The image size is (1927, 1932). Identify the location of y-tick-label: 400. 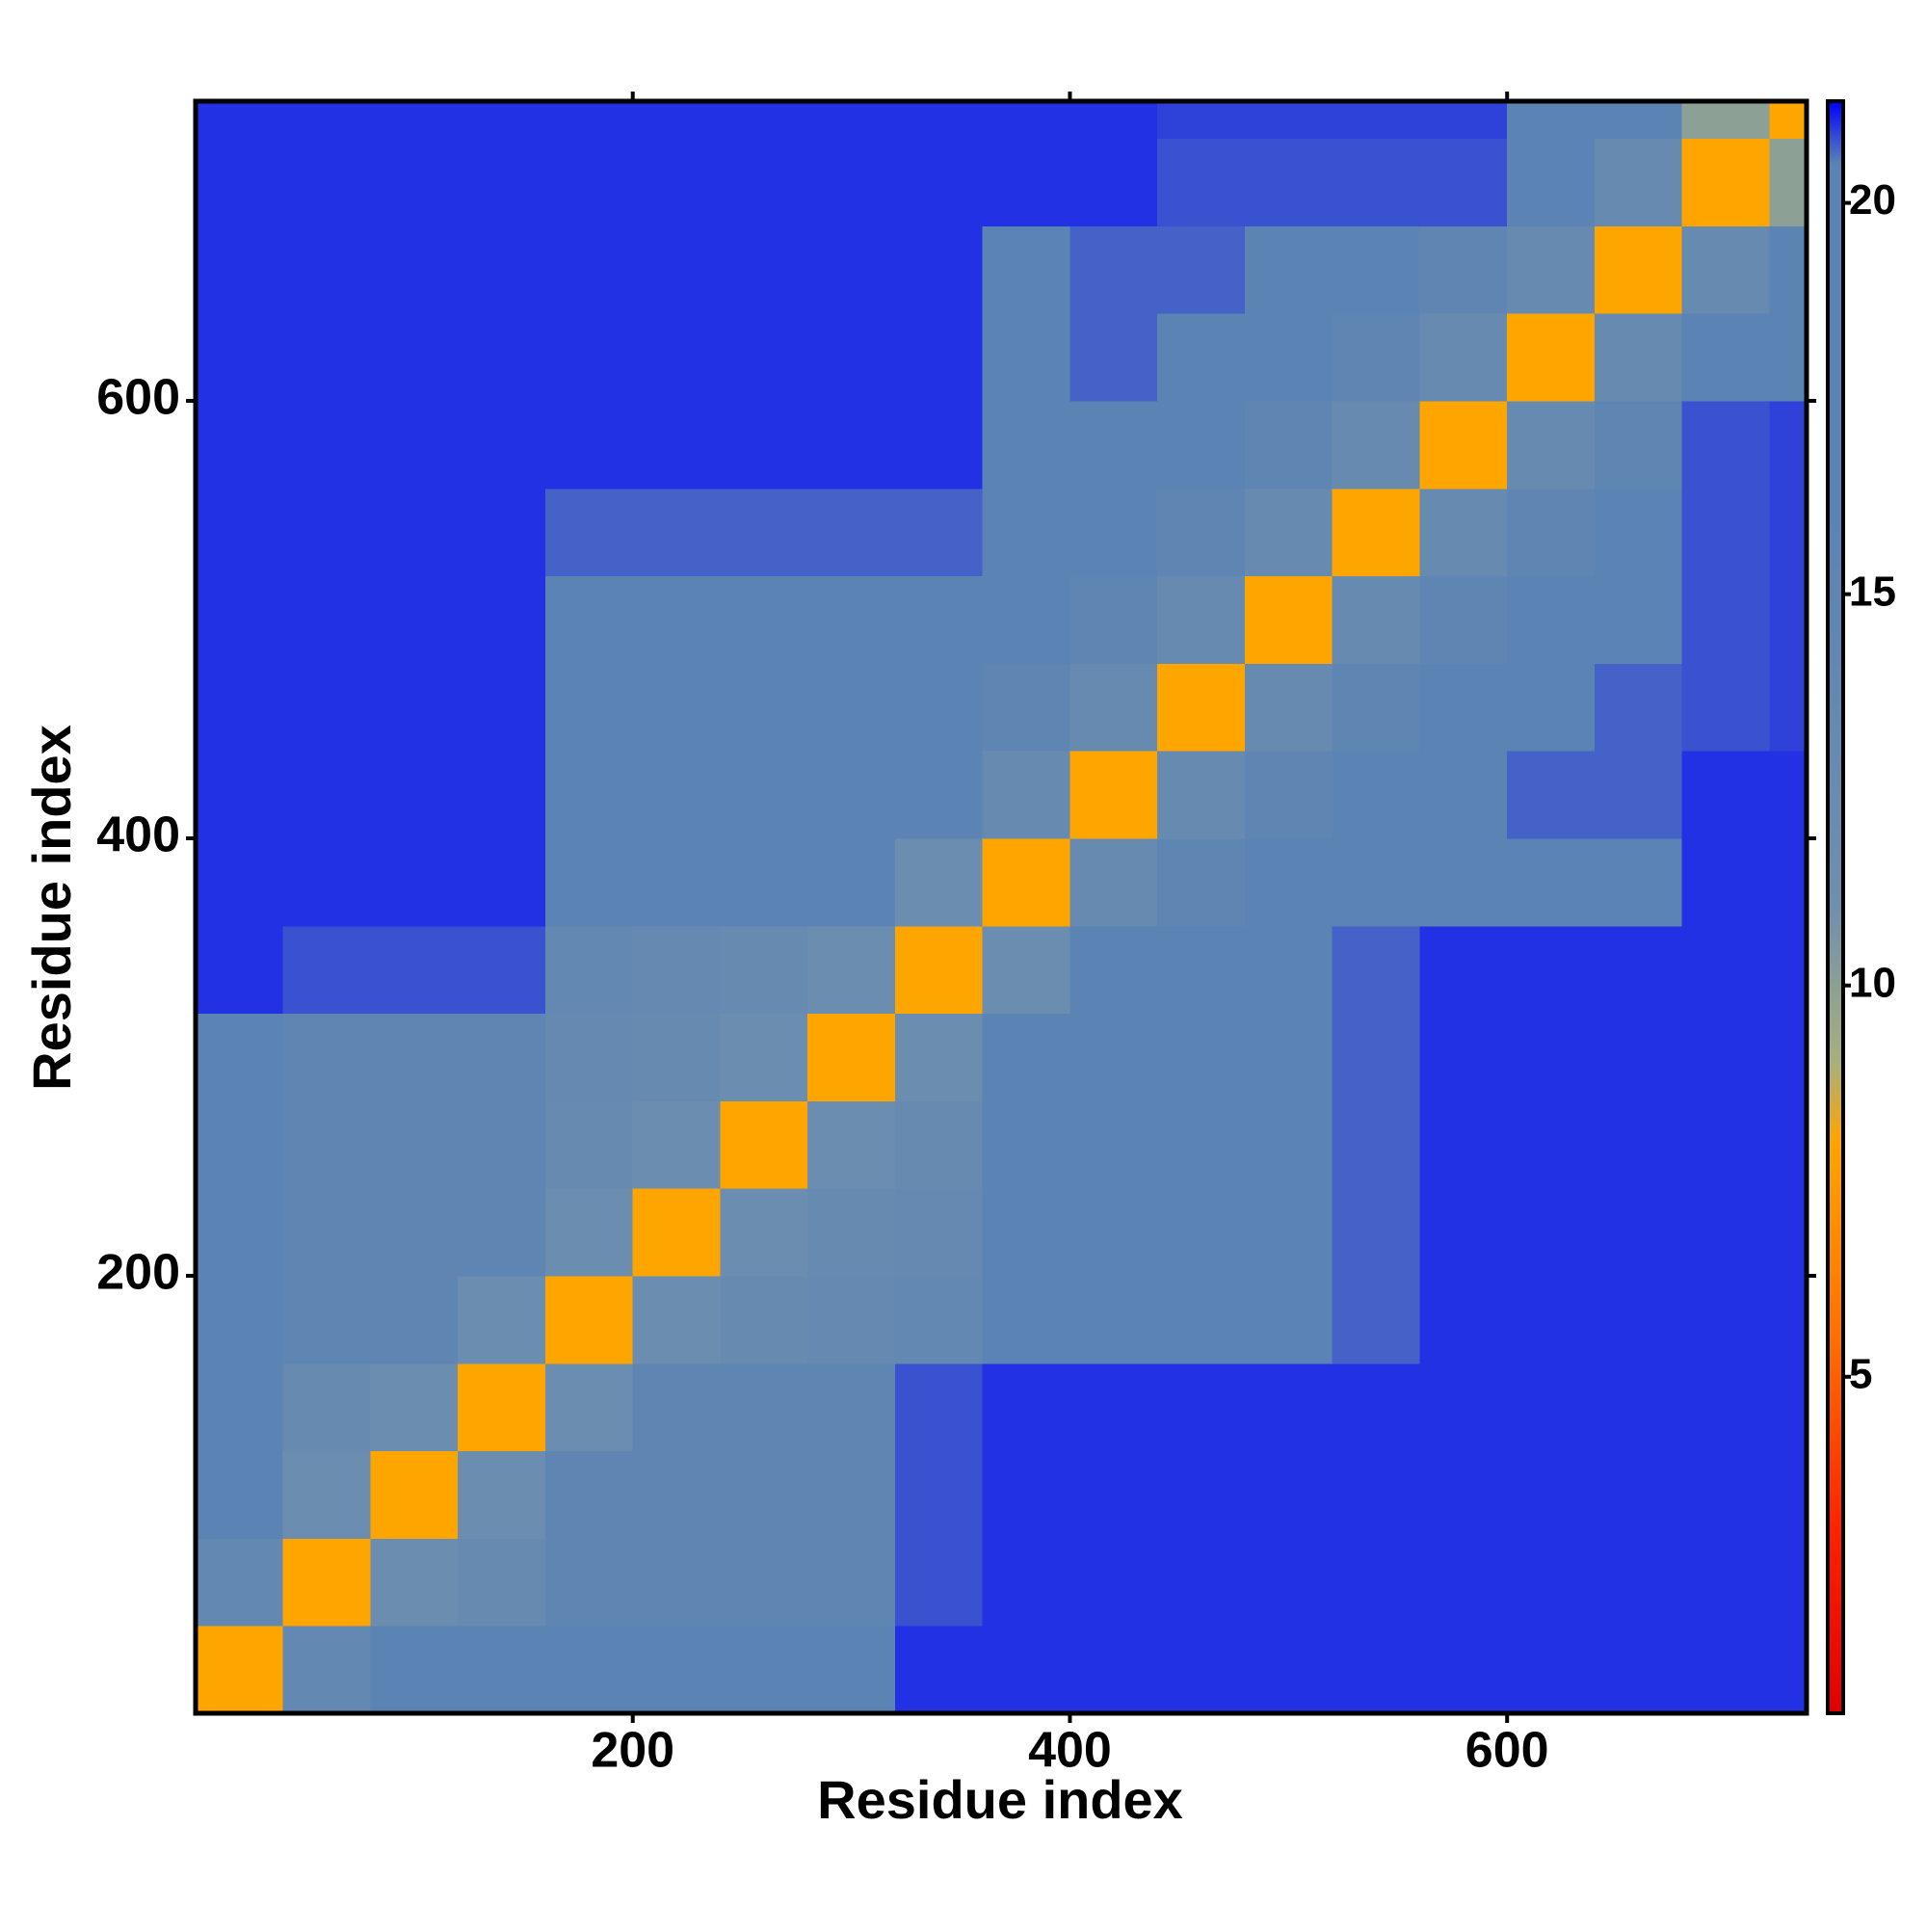
(138, 835).